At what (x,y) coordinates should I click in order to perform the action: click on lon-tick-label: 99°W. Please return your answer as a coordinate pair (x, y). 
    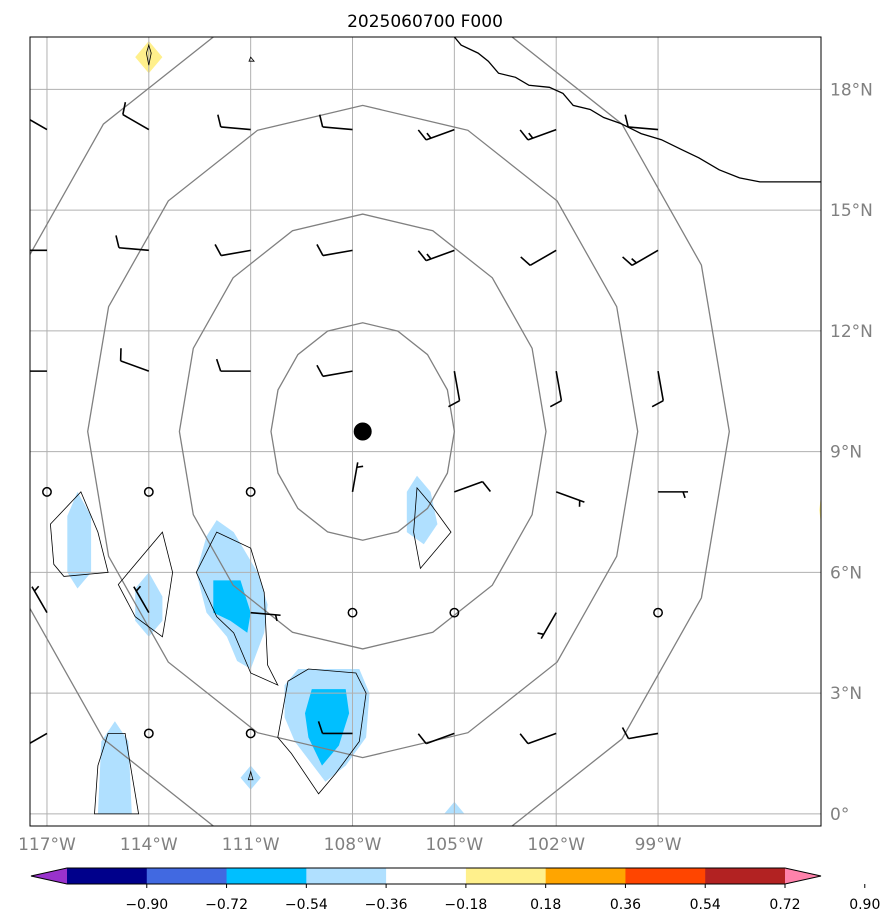
    Looking at the image, I should click on (658, 845).